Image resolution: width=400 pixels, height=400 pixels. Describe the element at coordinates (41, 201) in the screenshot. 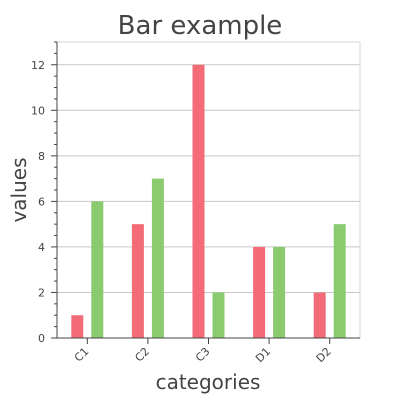

I see `y-tick-label: 6` at that location.